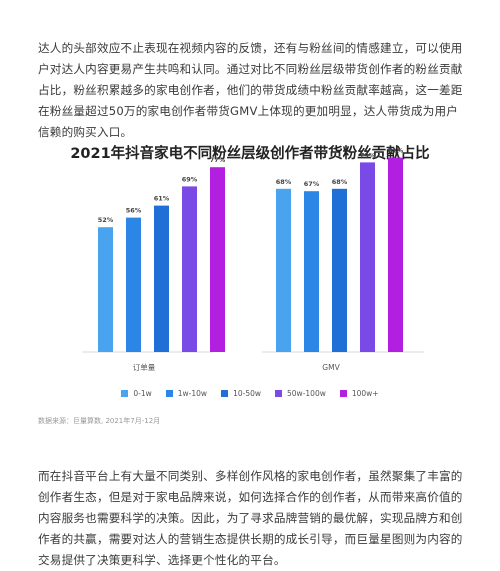 The width and height of the screenshot is (500, 571). What do you see at coordinates (312, 184) in the screenshot?
I see `data-label: 67%` at bounding box center [312, 184].